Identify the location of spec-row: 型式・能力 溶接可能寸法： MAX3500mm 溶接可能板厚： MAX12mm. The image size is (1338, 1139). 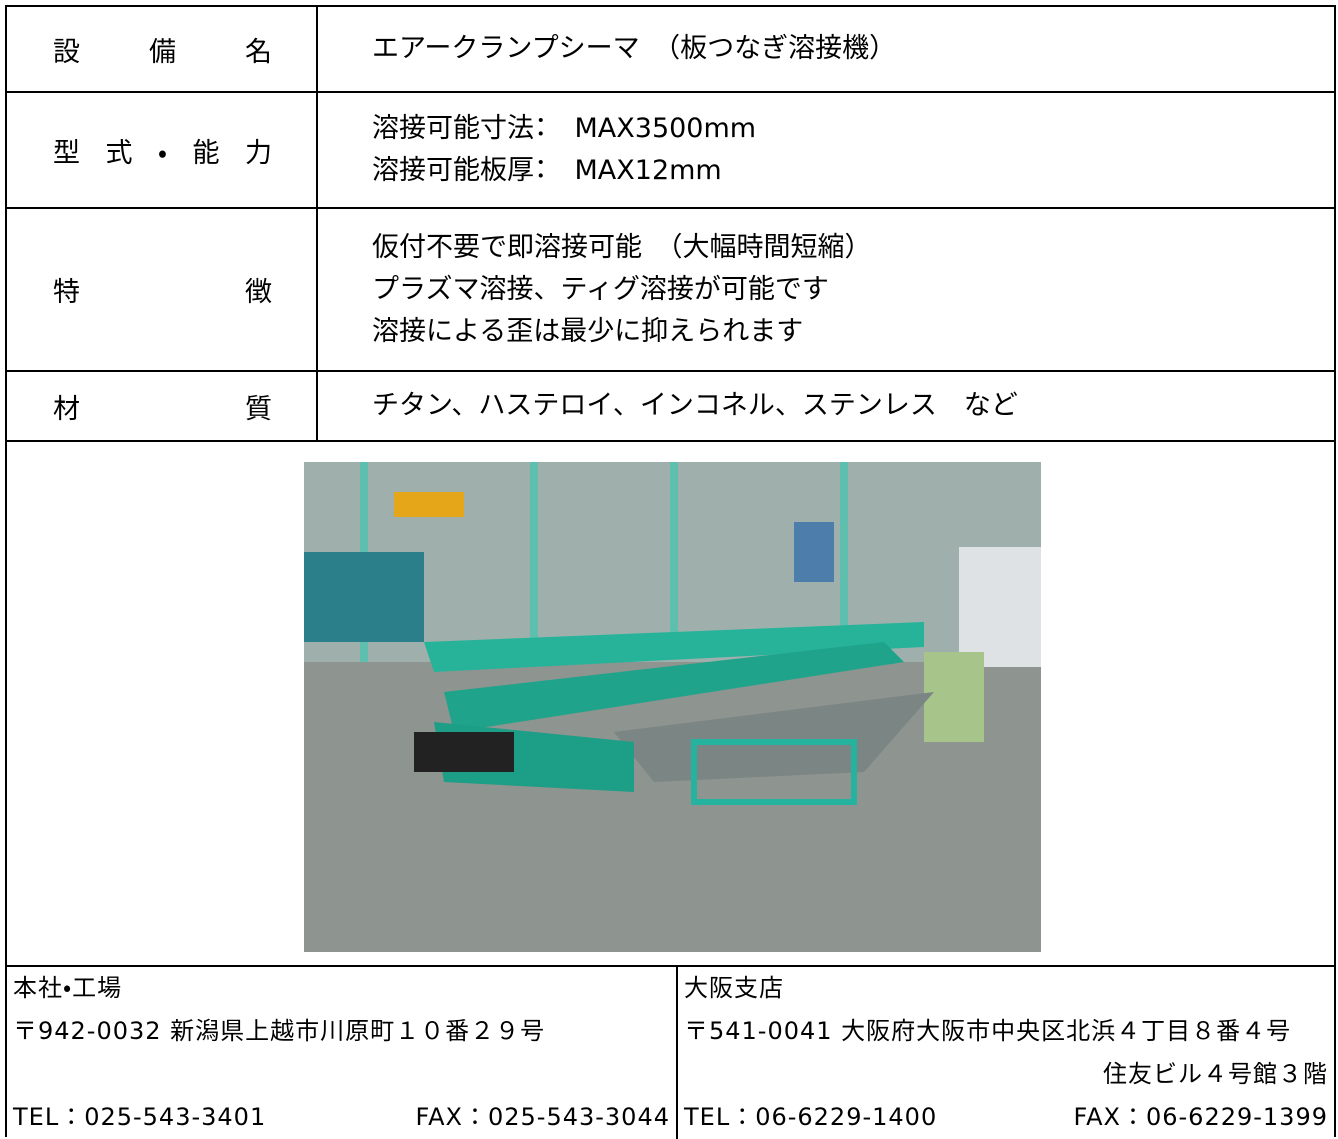
(670, 151).